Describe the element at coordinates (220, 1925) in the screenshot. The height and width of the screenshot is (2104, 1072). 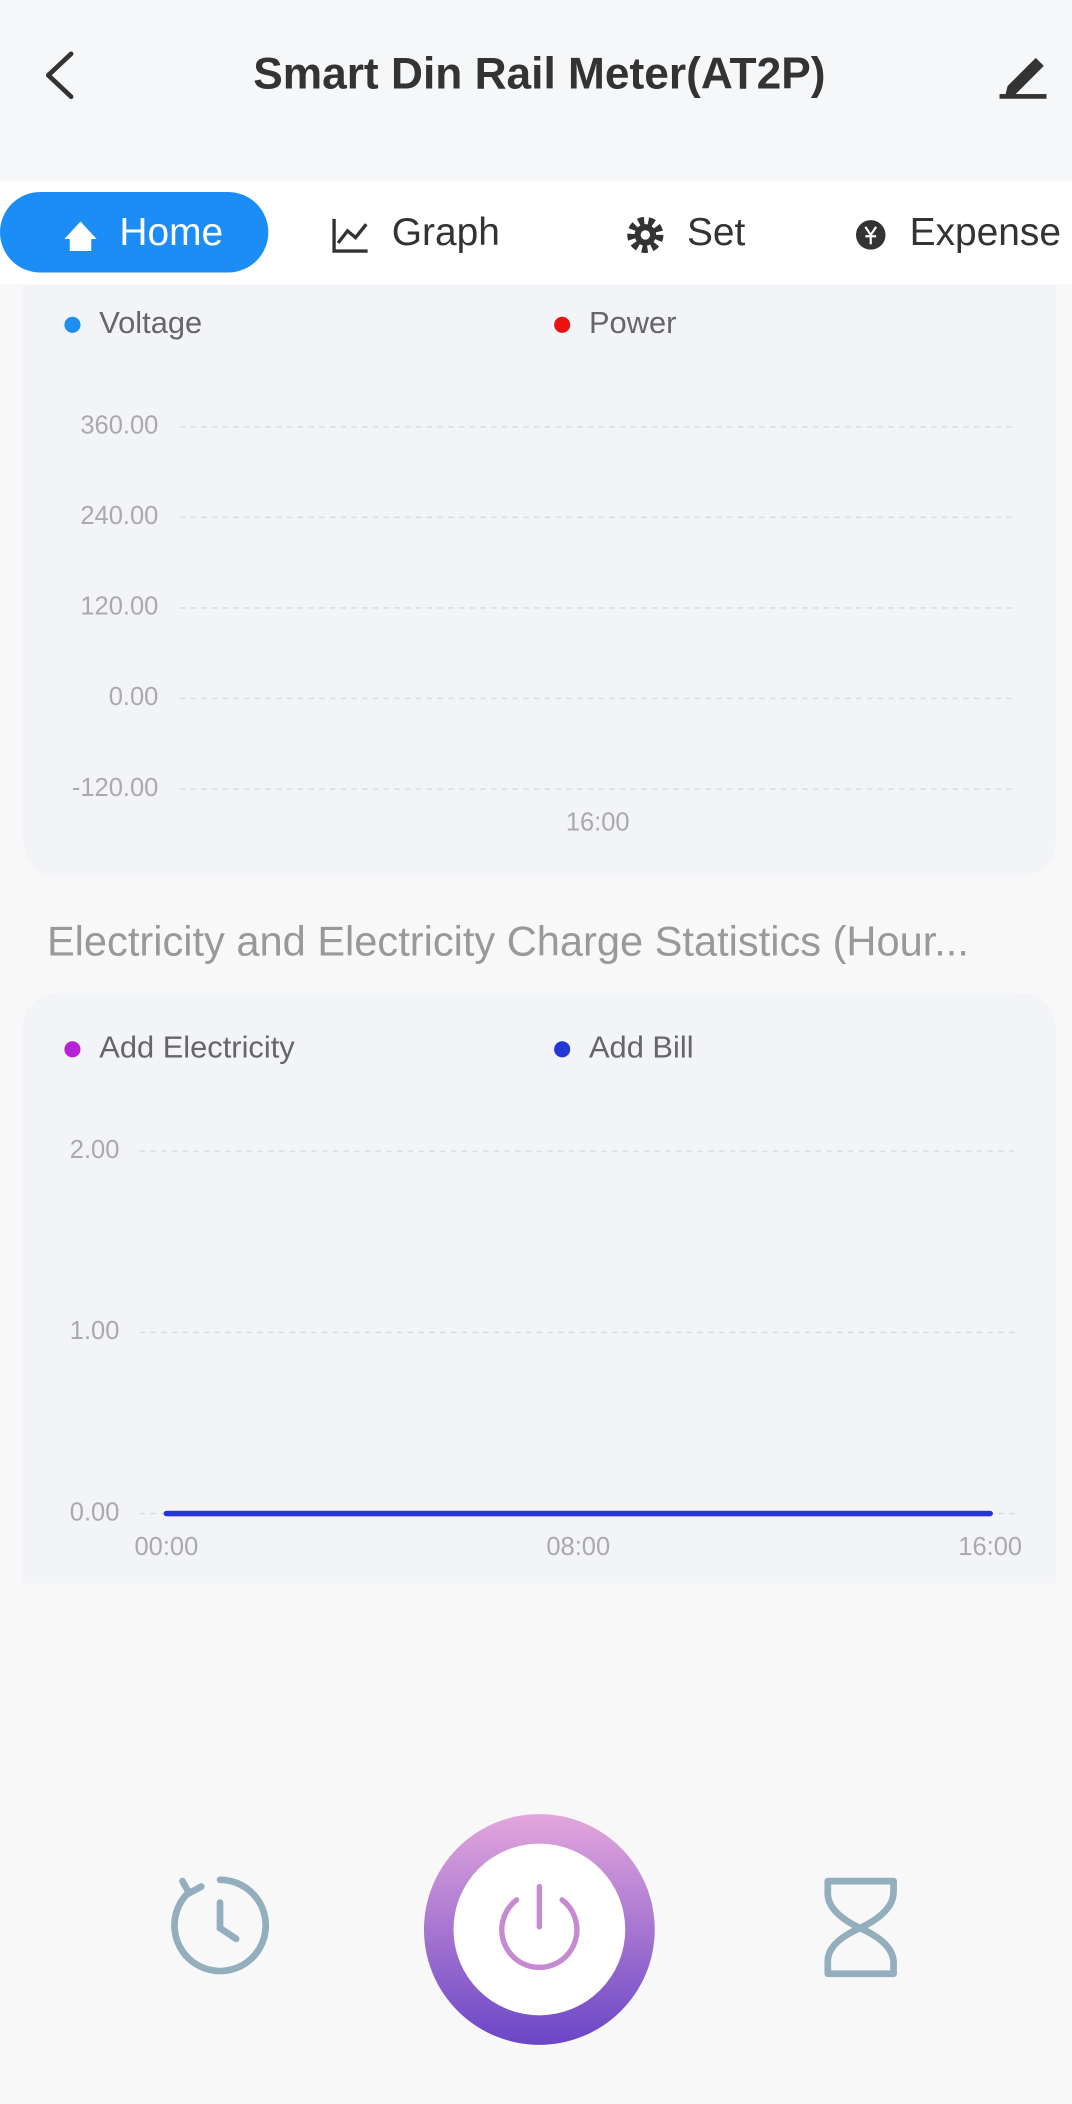
I see `schedule-button` at that location.